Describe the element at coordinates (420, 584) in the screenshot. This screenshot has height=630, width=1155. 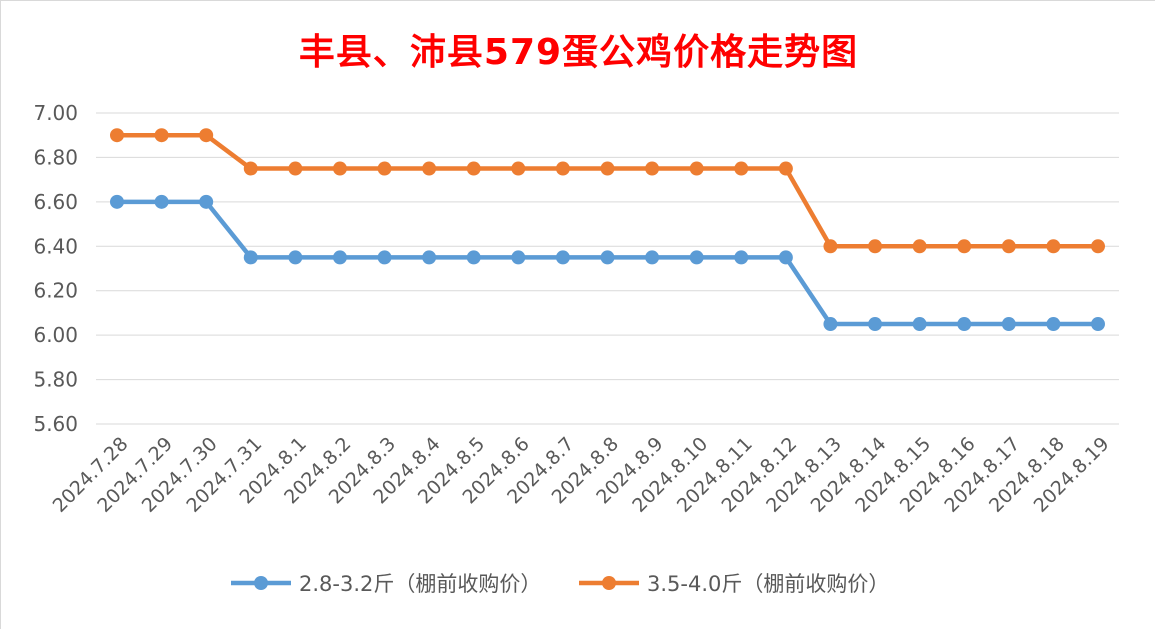
I see `legend-label: 2.8-3.2斤（棚前收购价）` at that location.